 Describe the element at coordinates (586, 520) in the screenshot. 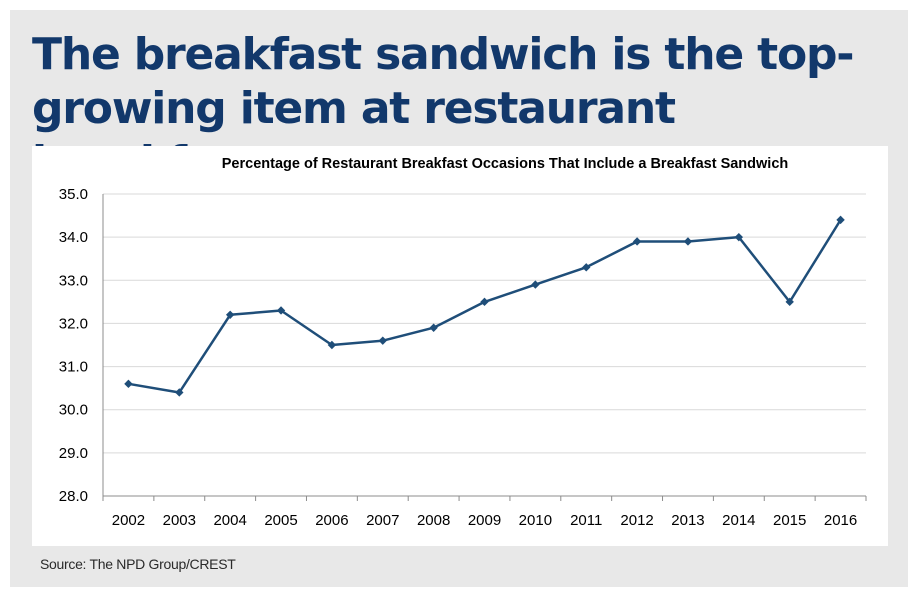

I see `x-tick-label: 2011` at that location.